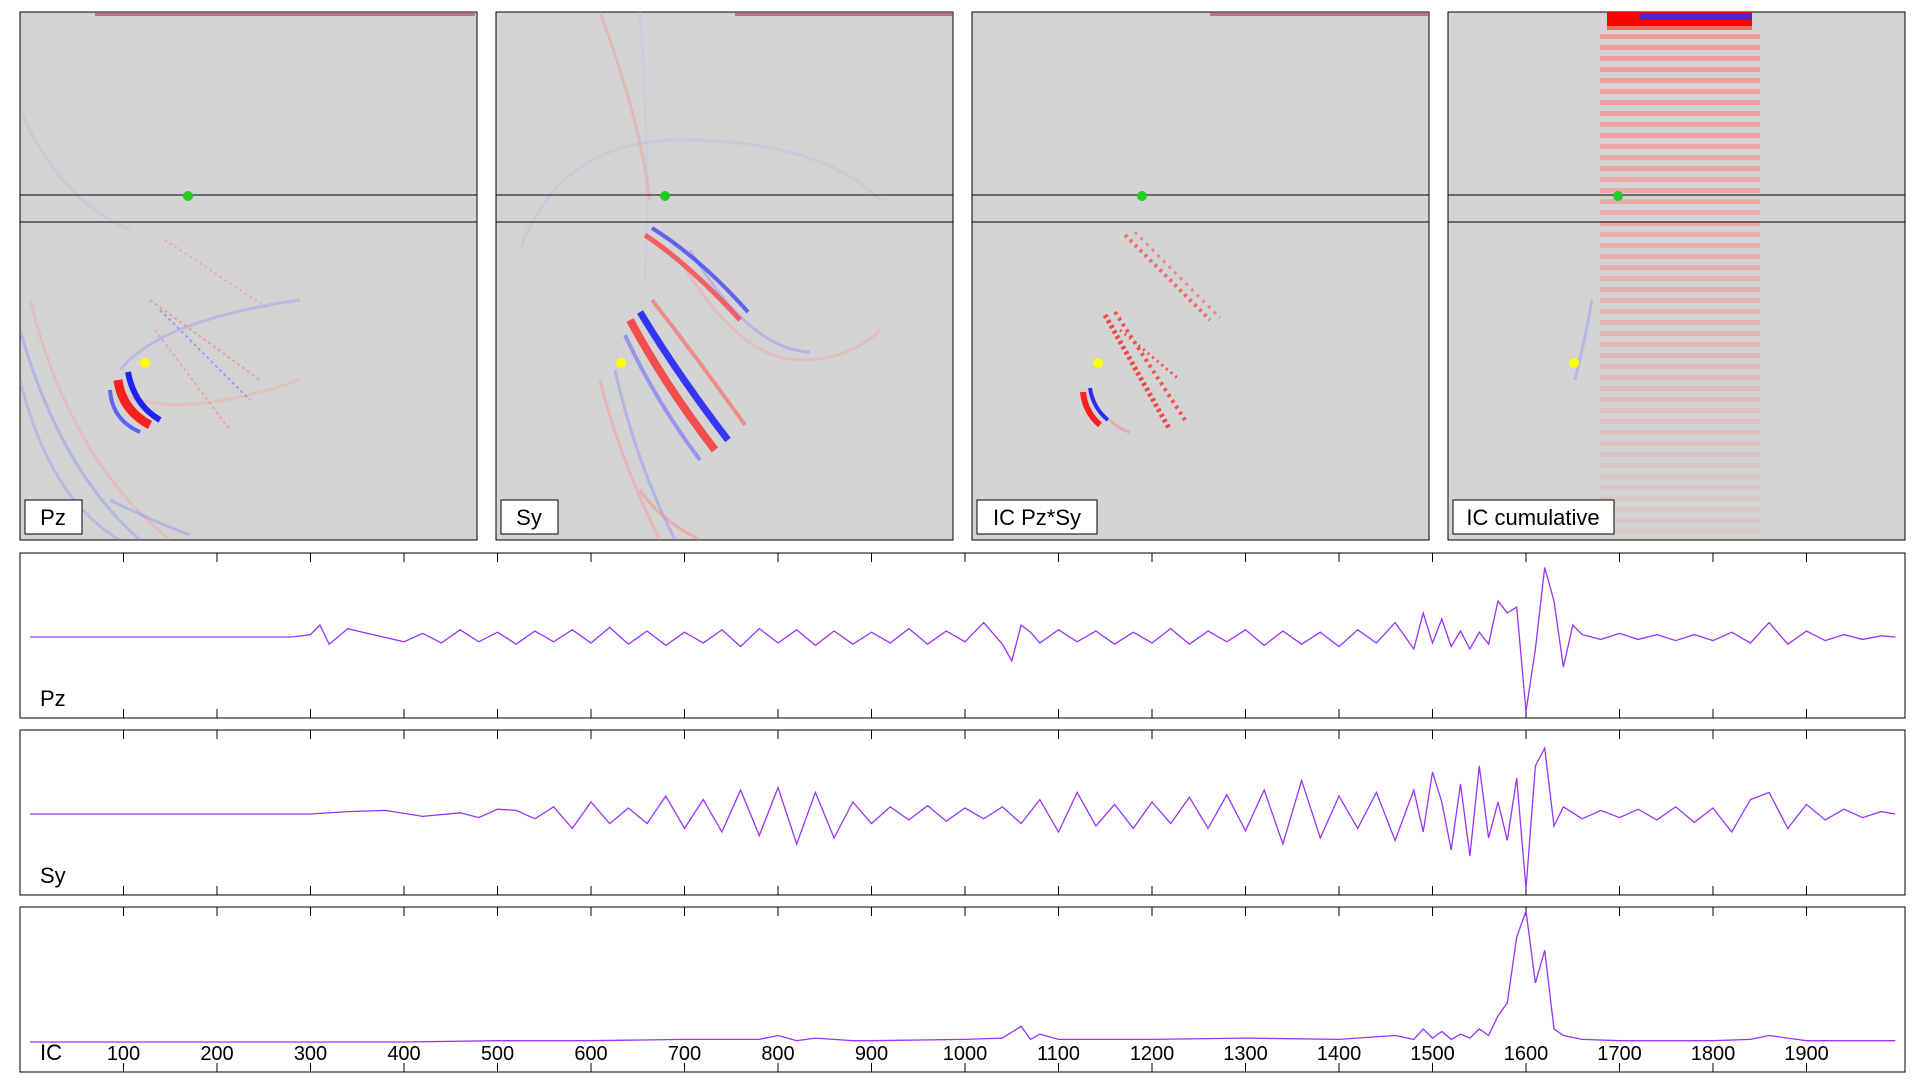 The height and width of the screenshot is (1085, 1920). Describe the element at coordinates (963, 976) in the screenshot. I see `trace-line-ic` at that location.